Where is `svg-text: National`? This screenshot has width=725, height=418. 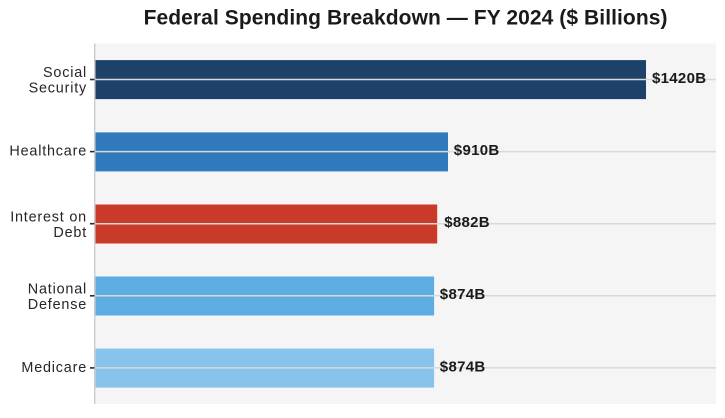 svg-text: National is located at coordinates (57, 289).